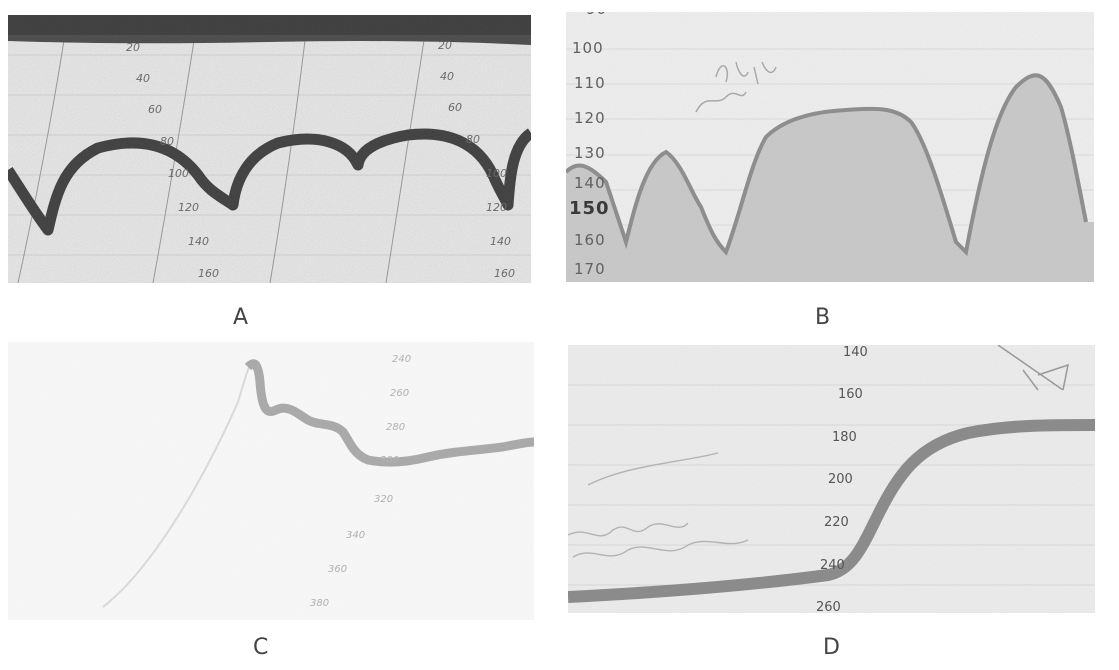 Image resolution: width=1119 pixels, height=670 pixels. What do you see at coordinates (396, 427) in the screenshot?
I see `depth-label: 280` at bounding box center [396, 427].